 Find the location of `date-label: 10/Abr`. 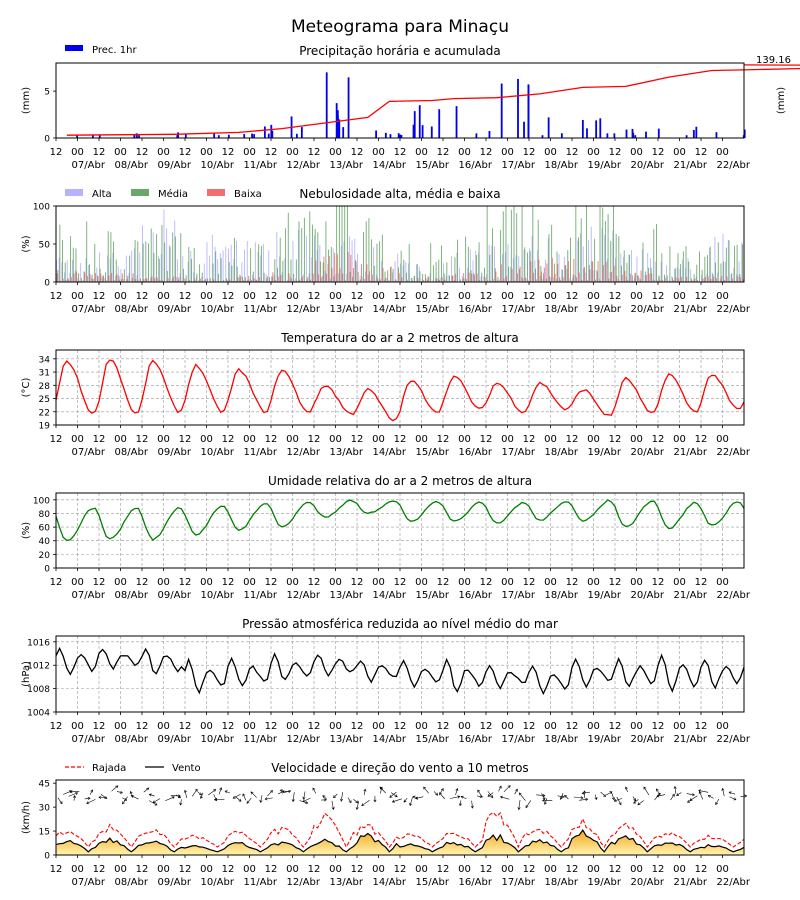

date-label: 10/Abr is located at coordinates (218, 595).